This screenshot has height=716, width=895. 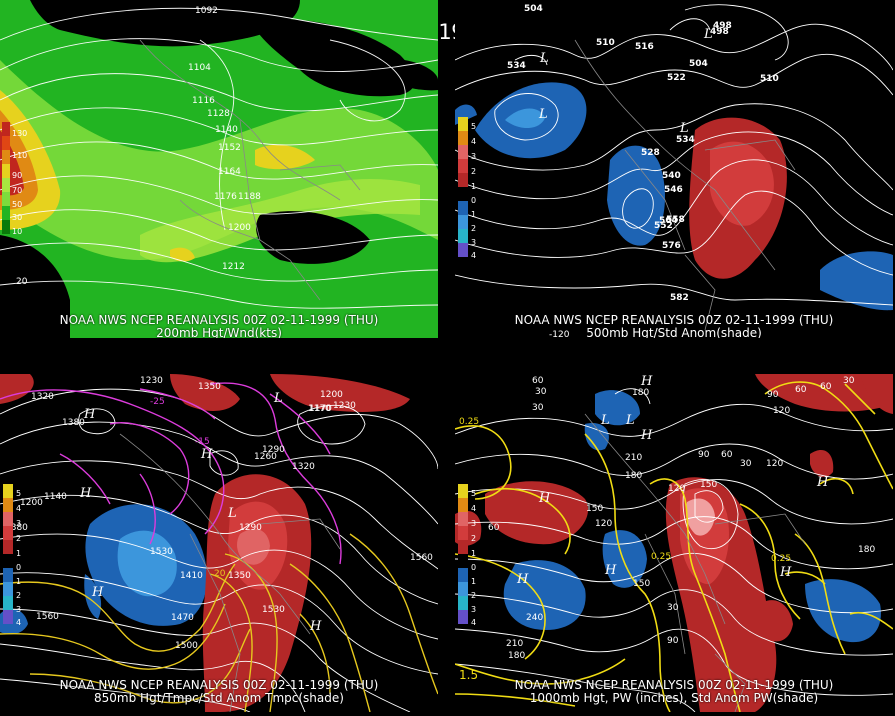 What do you see at coordinates (203, 101) in the screenshot?
I see `contour-label: 1116` at bounding box center [203, 101].